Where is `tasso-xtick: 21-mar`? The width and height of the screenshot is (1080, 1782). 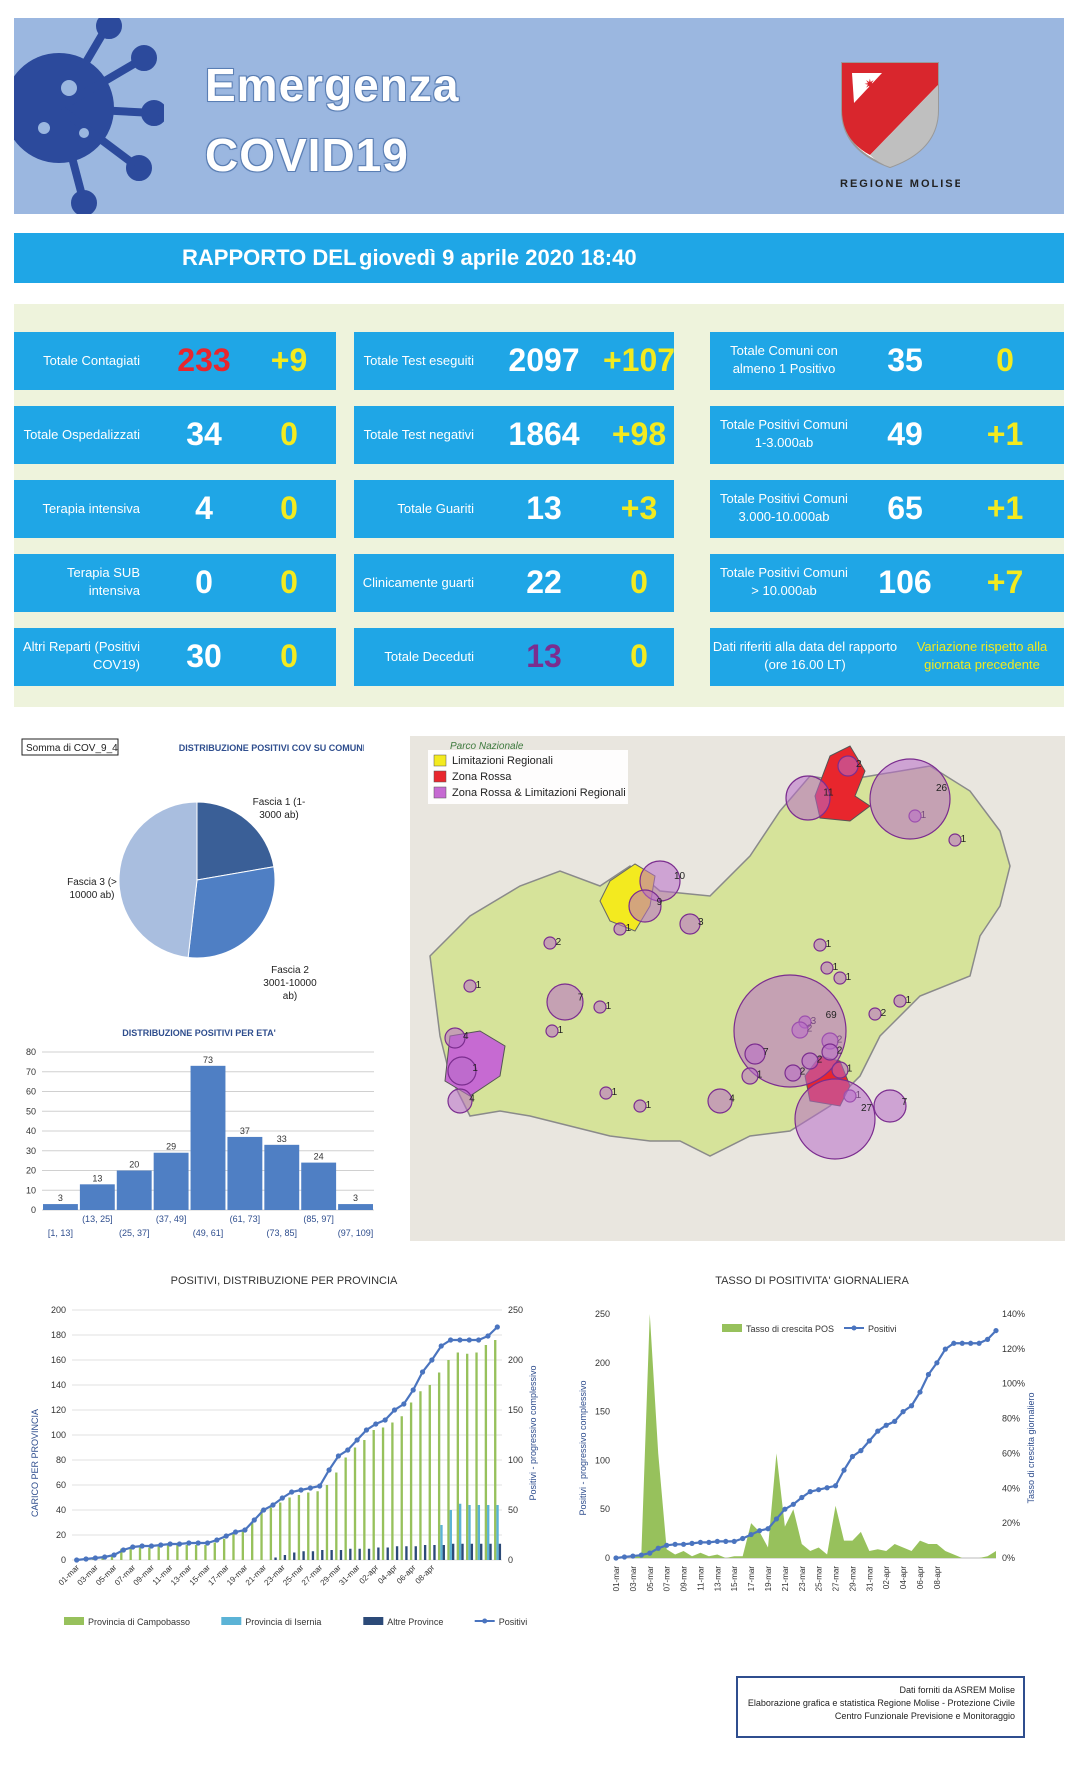 tasso-xtick: 21-mar is located at coordinates (785, 1579).